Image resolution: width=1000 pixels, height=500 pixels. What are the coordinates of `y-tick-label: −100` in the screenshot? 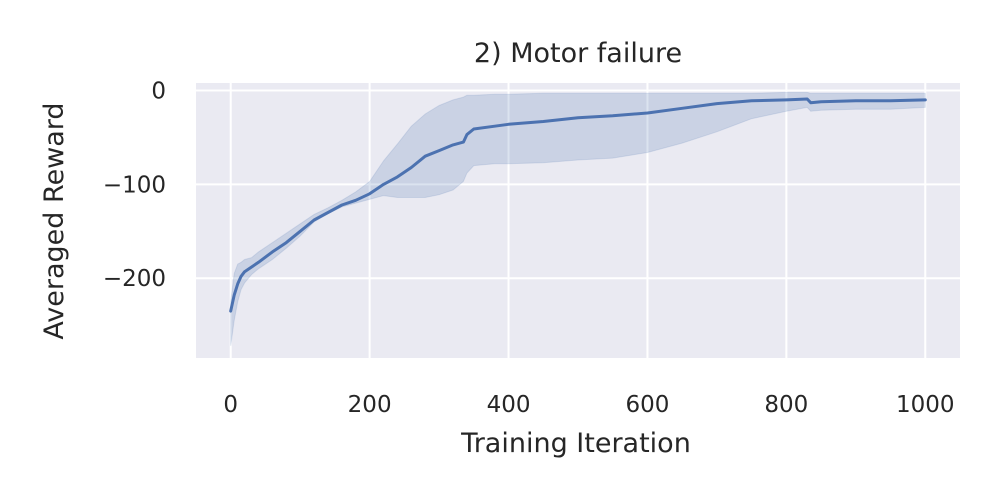 It's located at (134, 185).